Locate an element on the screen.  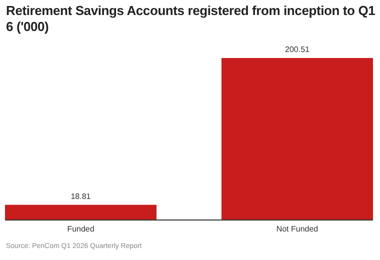
data-label: 18.81 is located at coordinates (81, 196).